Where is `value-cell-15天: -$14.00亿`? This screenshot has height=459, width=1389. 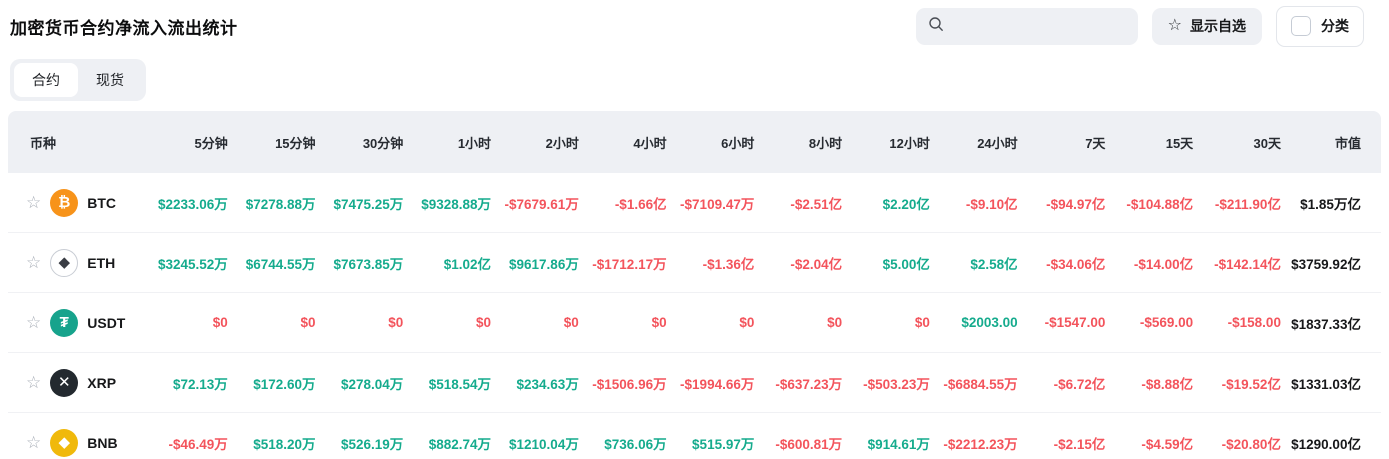
value-cell-15天: -$14.00亿 is located at coordinates (1163, 264).